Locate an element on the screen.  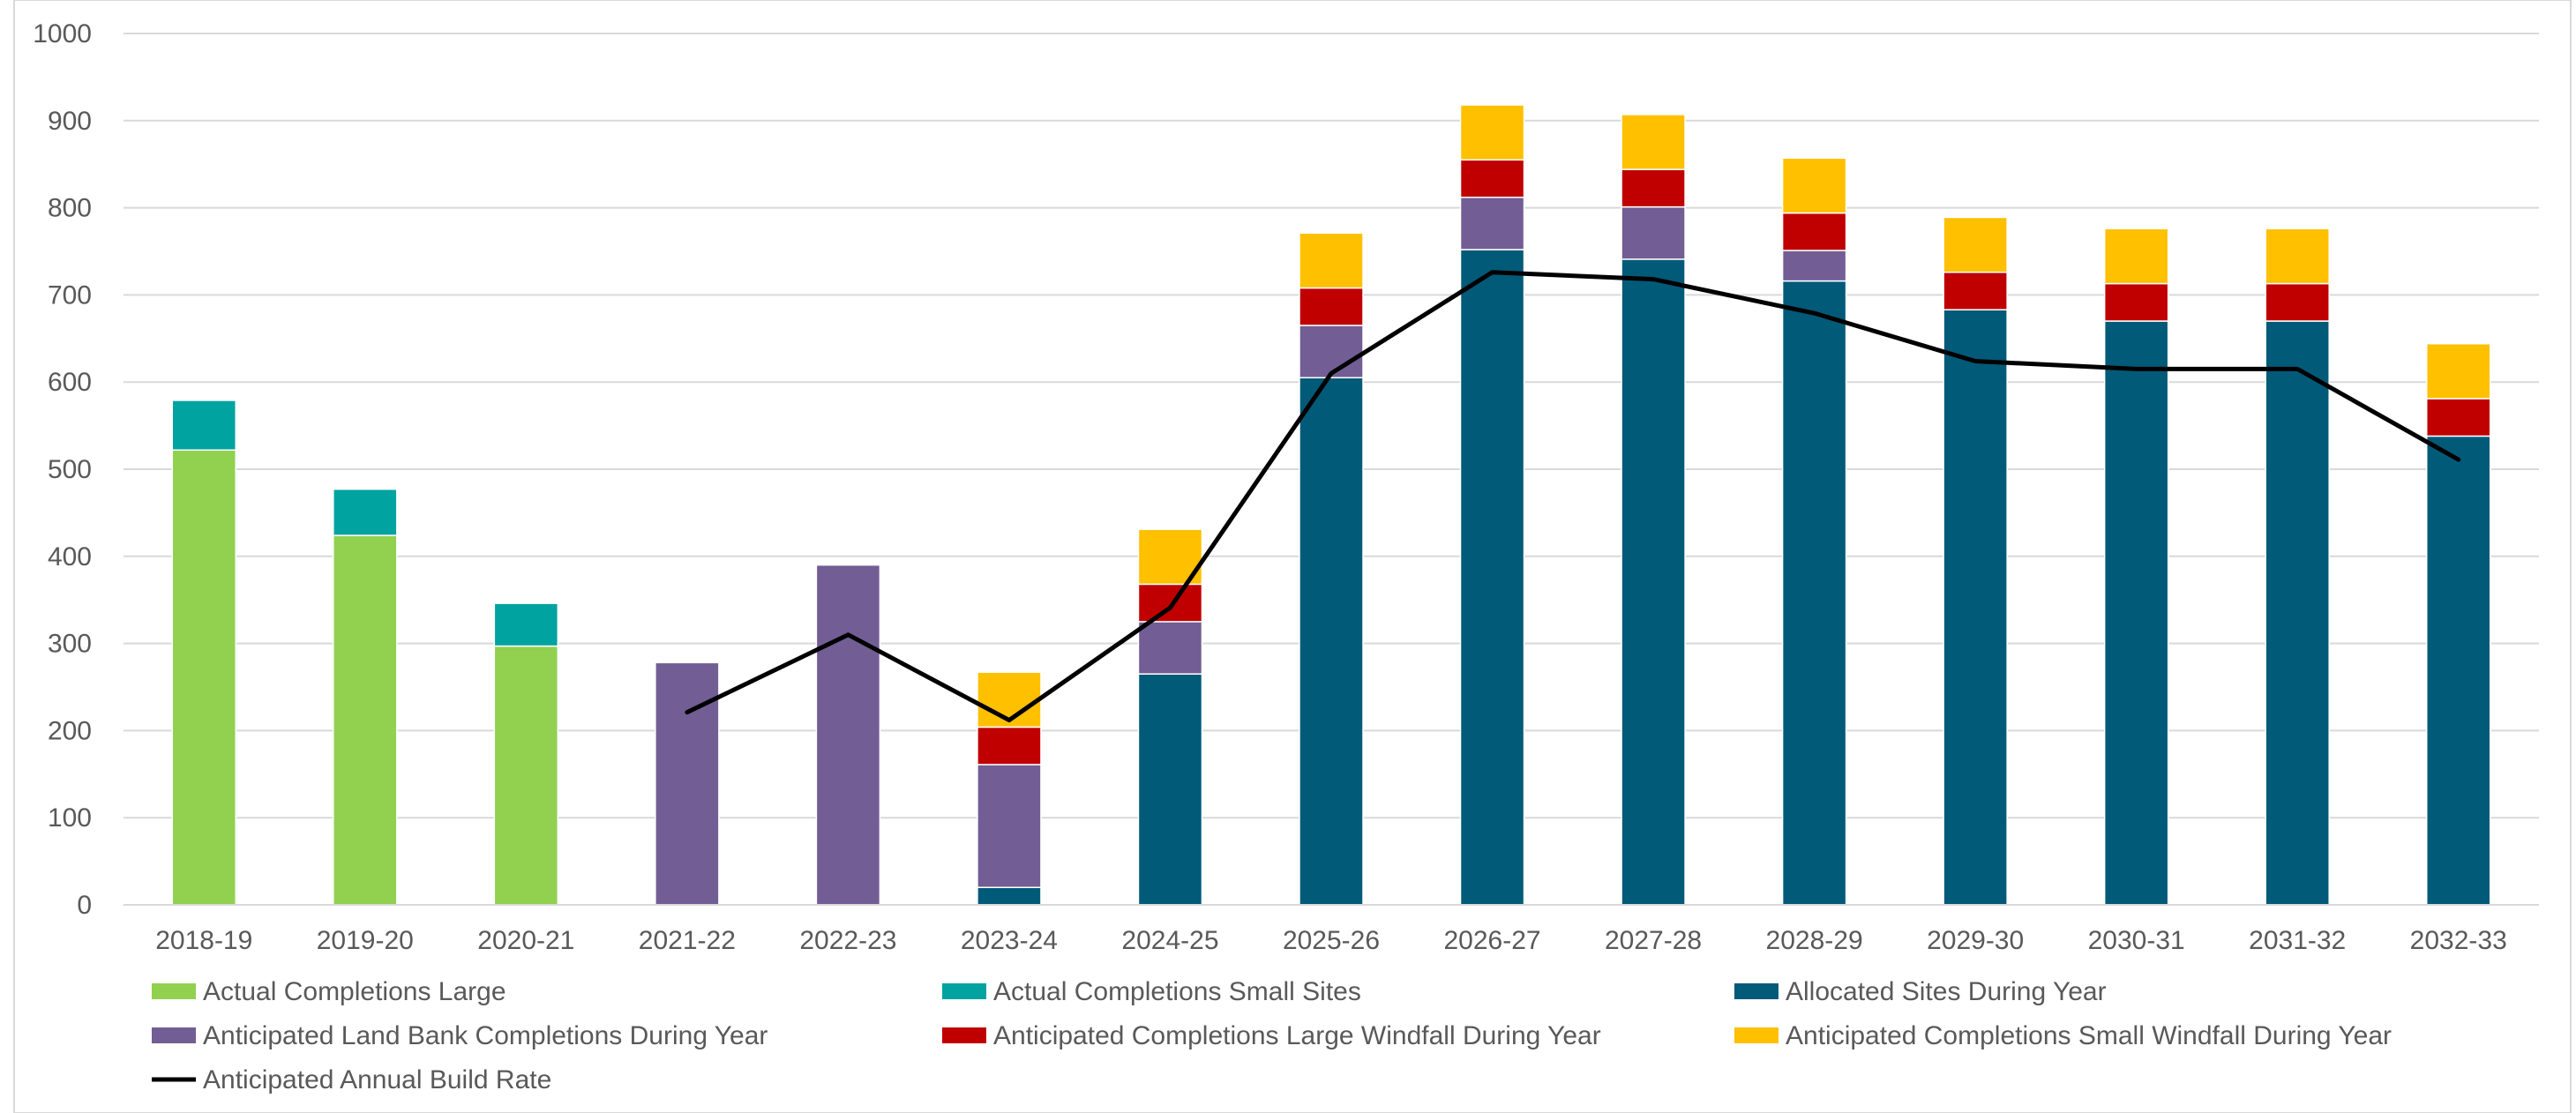
legend-label: Actual Completions Small Sites is located at coordinates (1177, 991).